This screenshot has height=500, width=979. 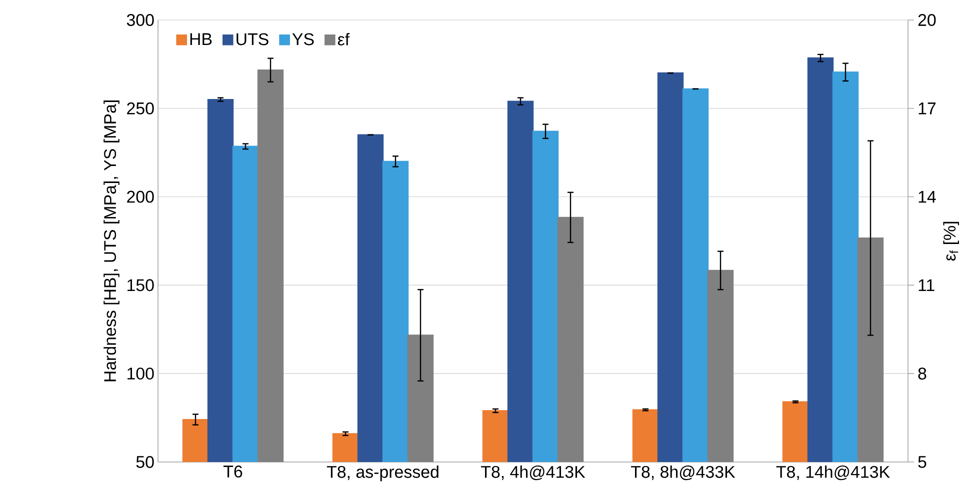 What do you see at coordinates (201, 39) in the screenshot?
I see `legend-label: HB` at bounding box center [201, 39].